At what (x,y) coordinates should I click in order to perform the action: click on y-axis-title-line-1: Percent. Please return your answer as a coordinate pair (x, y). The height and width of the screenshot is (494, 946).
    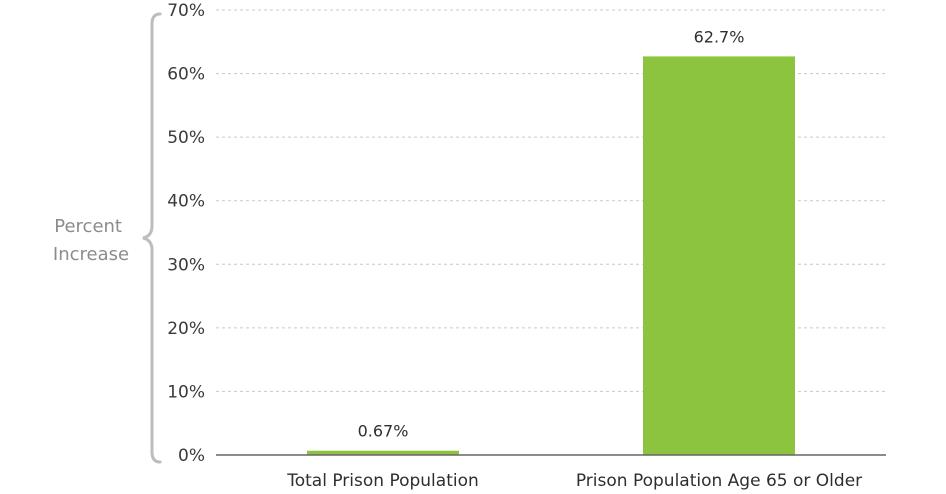
    Looking at the image, I should click on (88, 226).